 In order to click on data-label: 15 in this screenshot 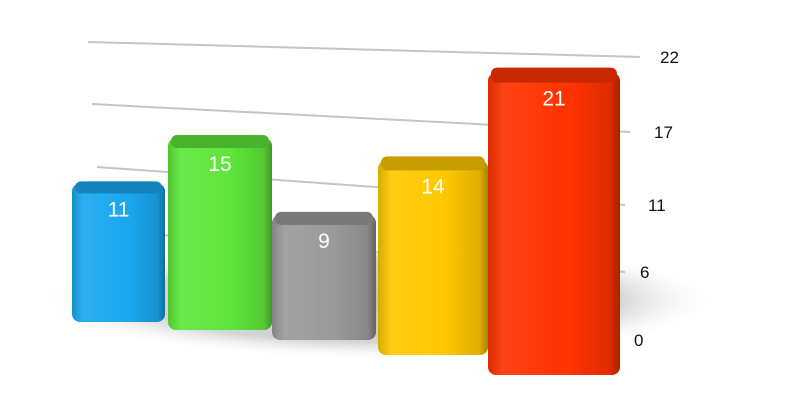, I will do `click(219, 164)`.